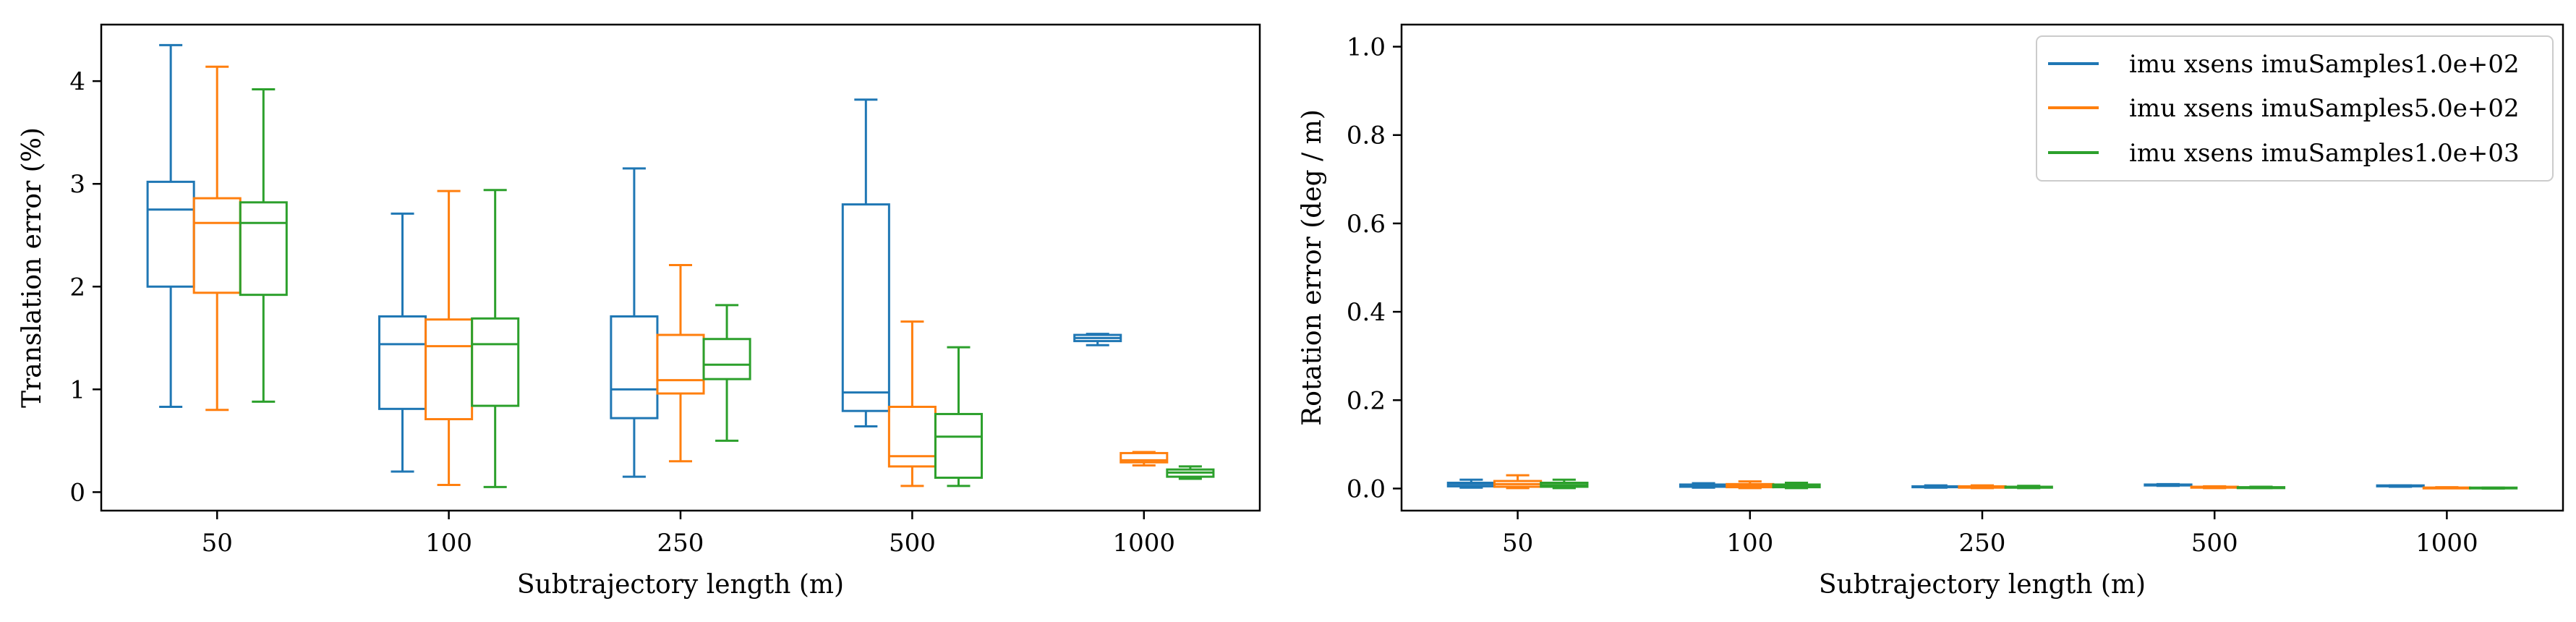  What do you see at coordinates (1517, 543) in the screenshot?
I see `rotation-x-tick-label: 50` at bounding box center [1517, 543].